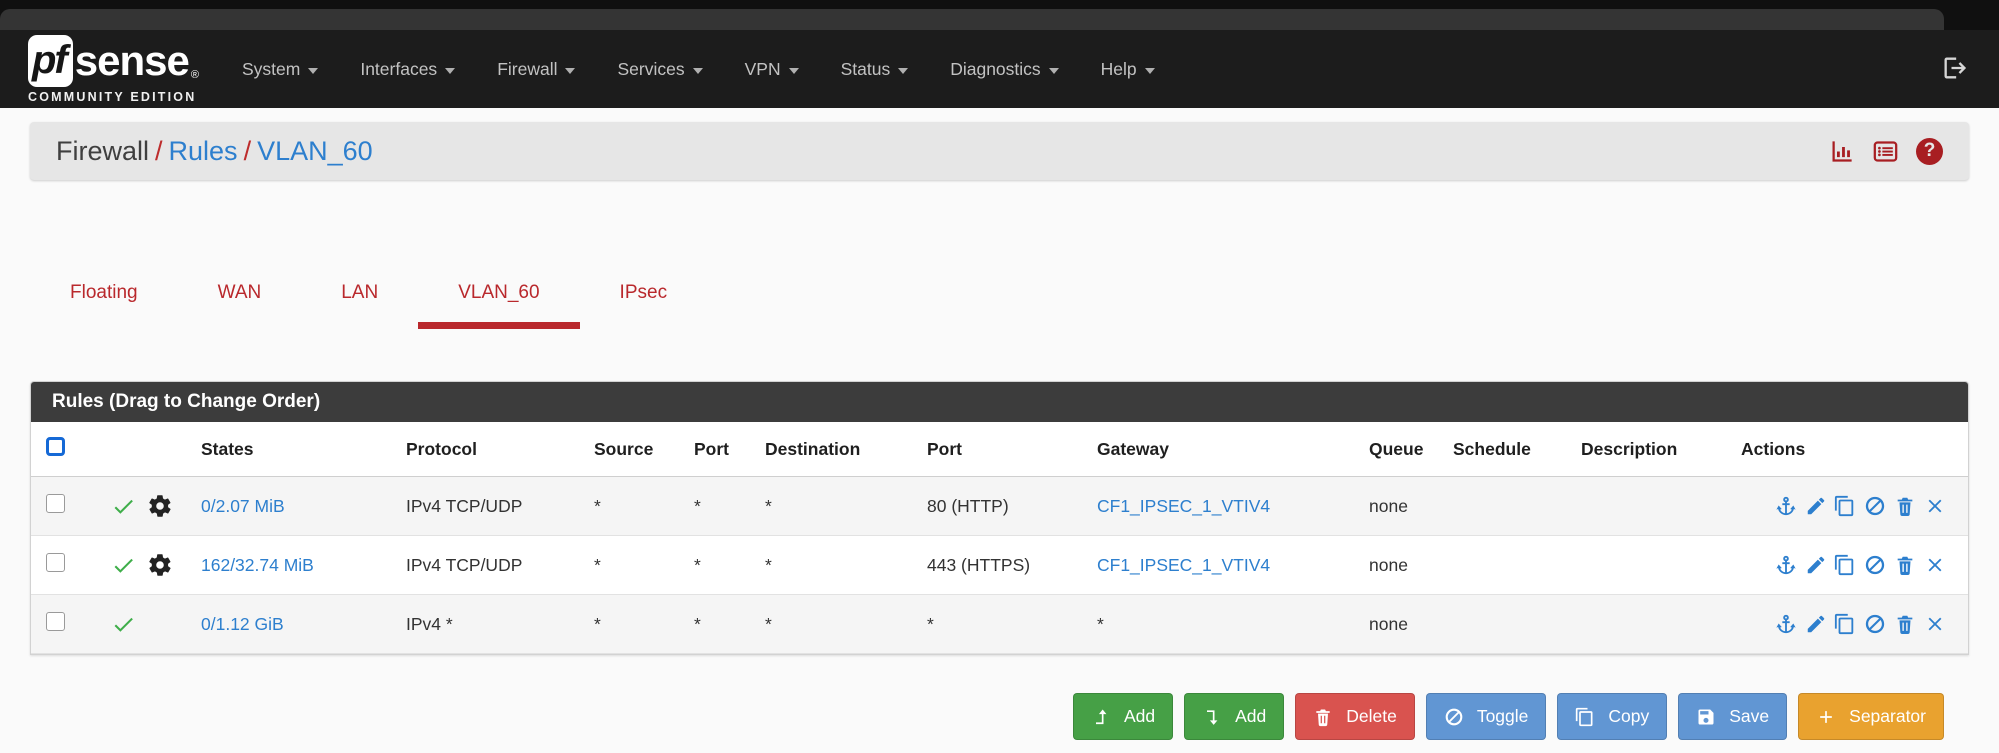 The width and height of the screenshot is (1999, 753). I want to click on menu-item-diagnostics: Diagnostics, so click(1004, 69).